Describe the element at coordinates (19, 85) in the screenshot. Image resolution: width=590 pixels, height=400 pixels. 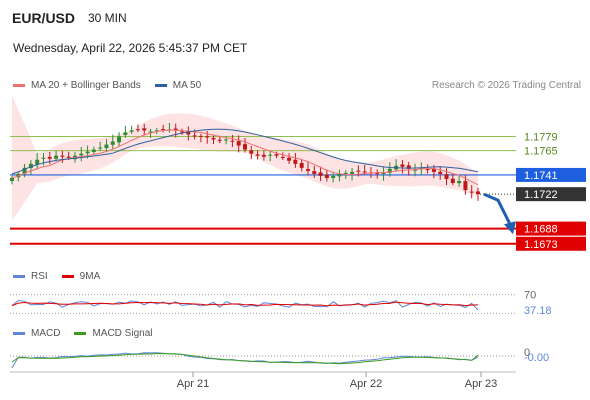
I see `ma20-swatch` at that location.